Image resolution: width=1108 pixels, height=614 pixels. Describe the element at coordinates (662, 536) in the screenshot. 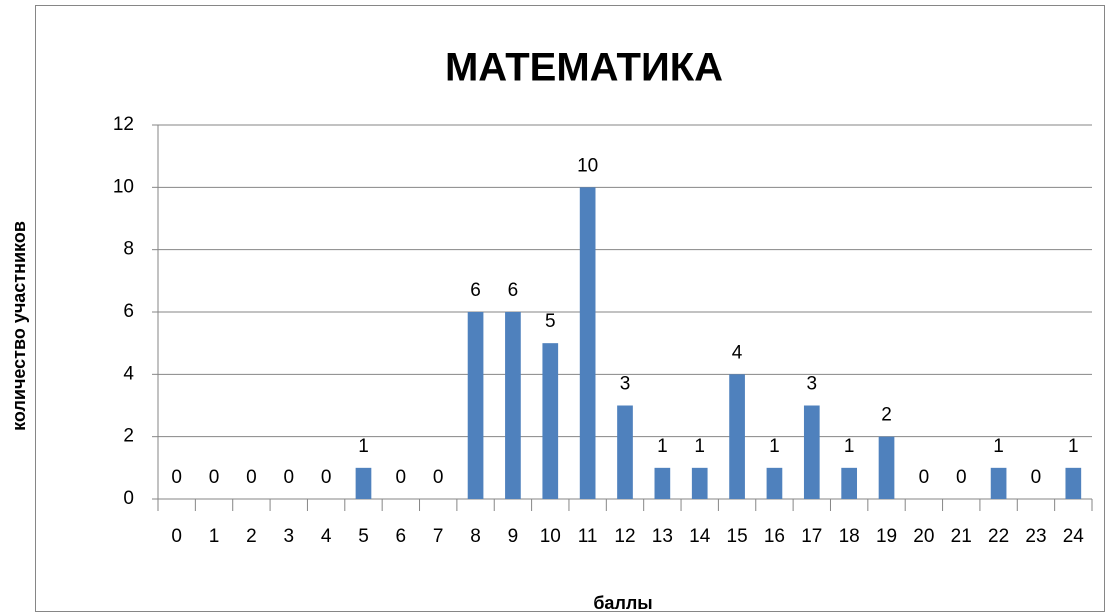

I see `x-tick-label: 13` at that location.